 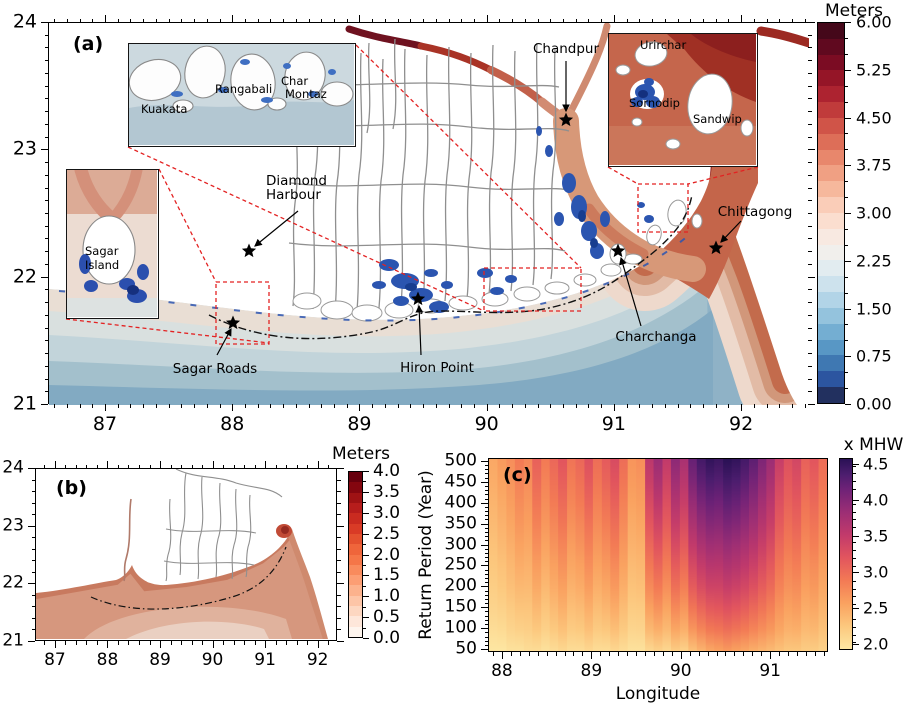 I want to click on tick-label: 50, so click(x=466, y=648).